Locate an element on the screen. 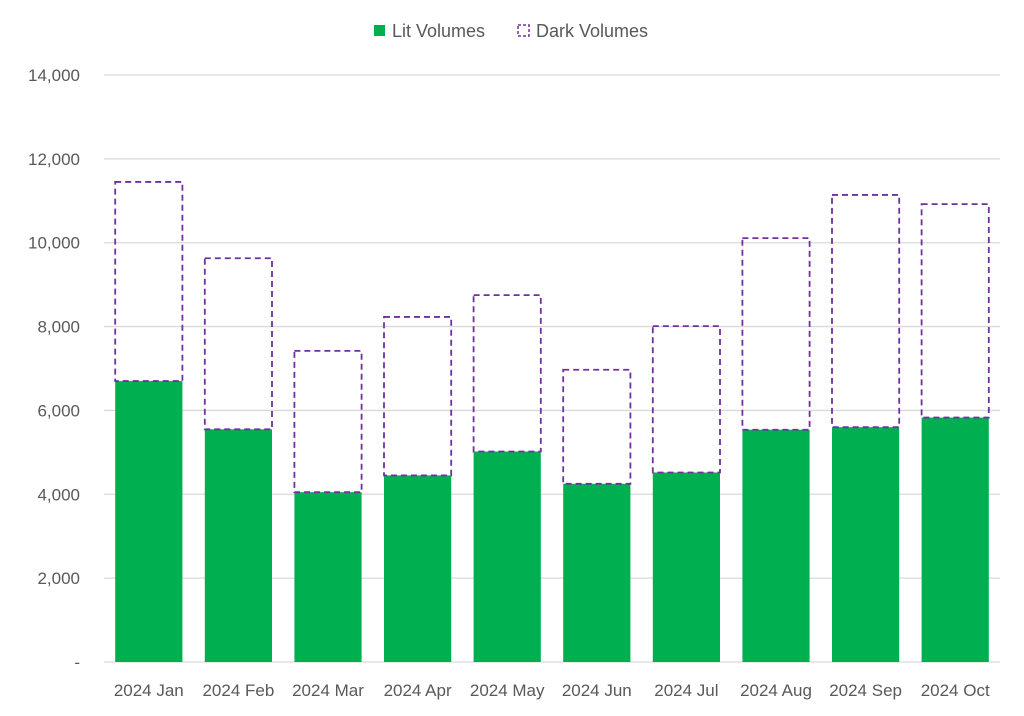 This screenshot has width=1024, height=716. x-tick-label: 2024 Oct is located at coordinates (955, 690).